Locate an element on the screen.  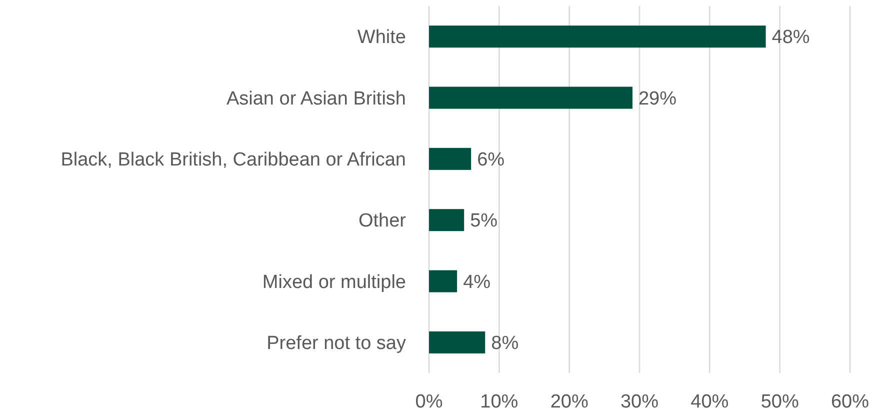
y-tick-label: Mixed or multiple is located at coordinates (334, 282).